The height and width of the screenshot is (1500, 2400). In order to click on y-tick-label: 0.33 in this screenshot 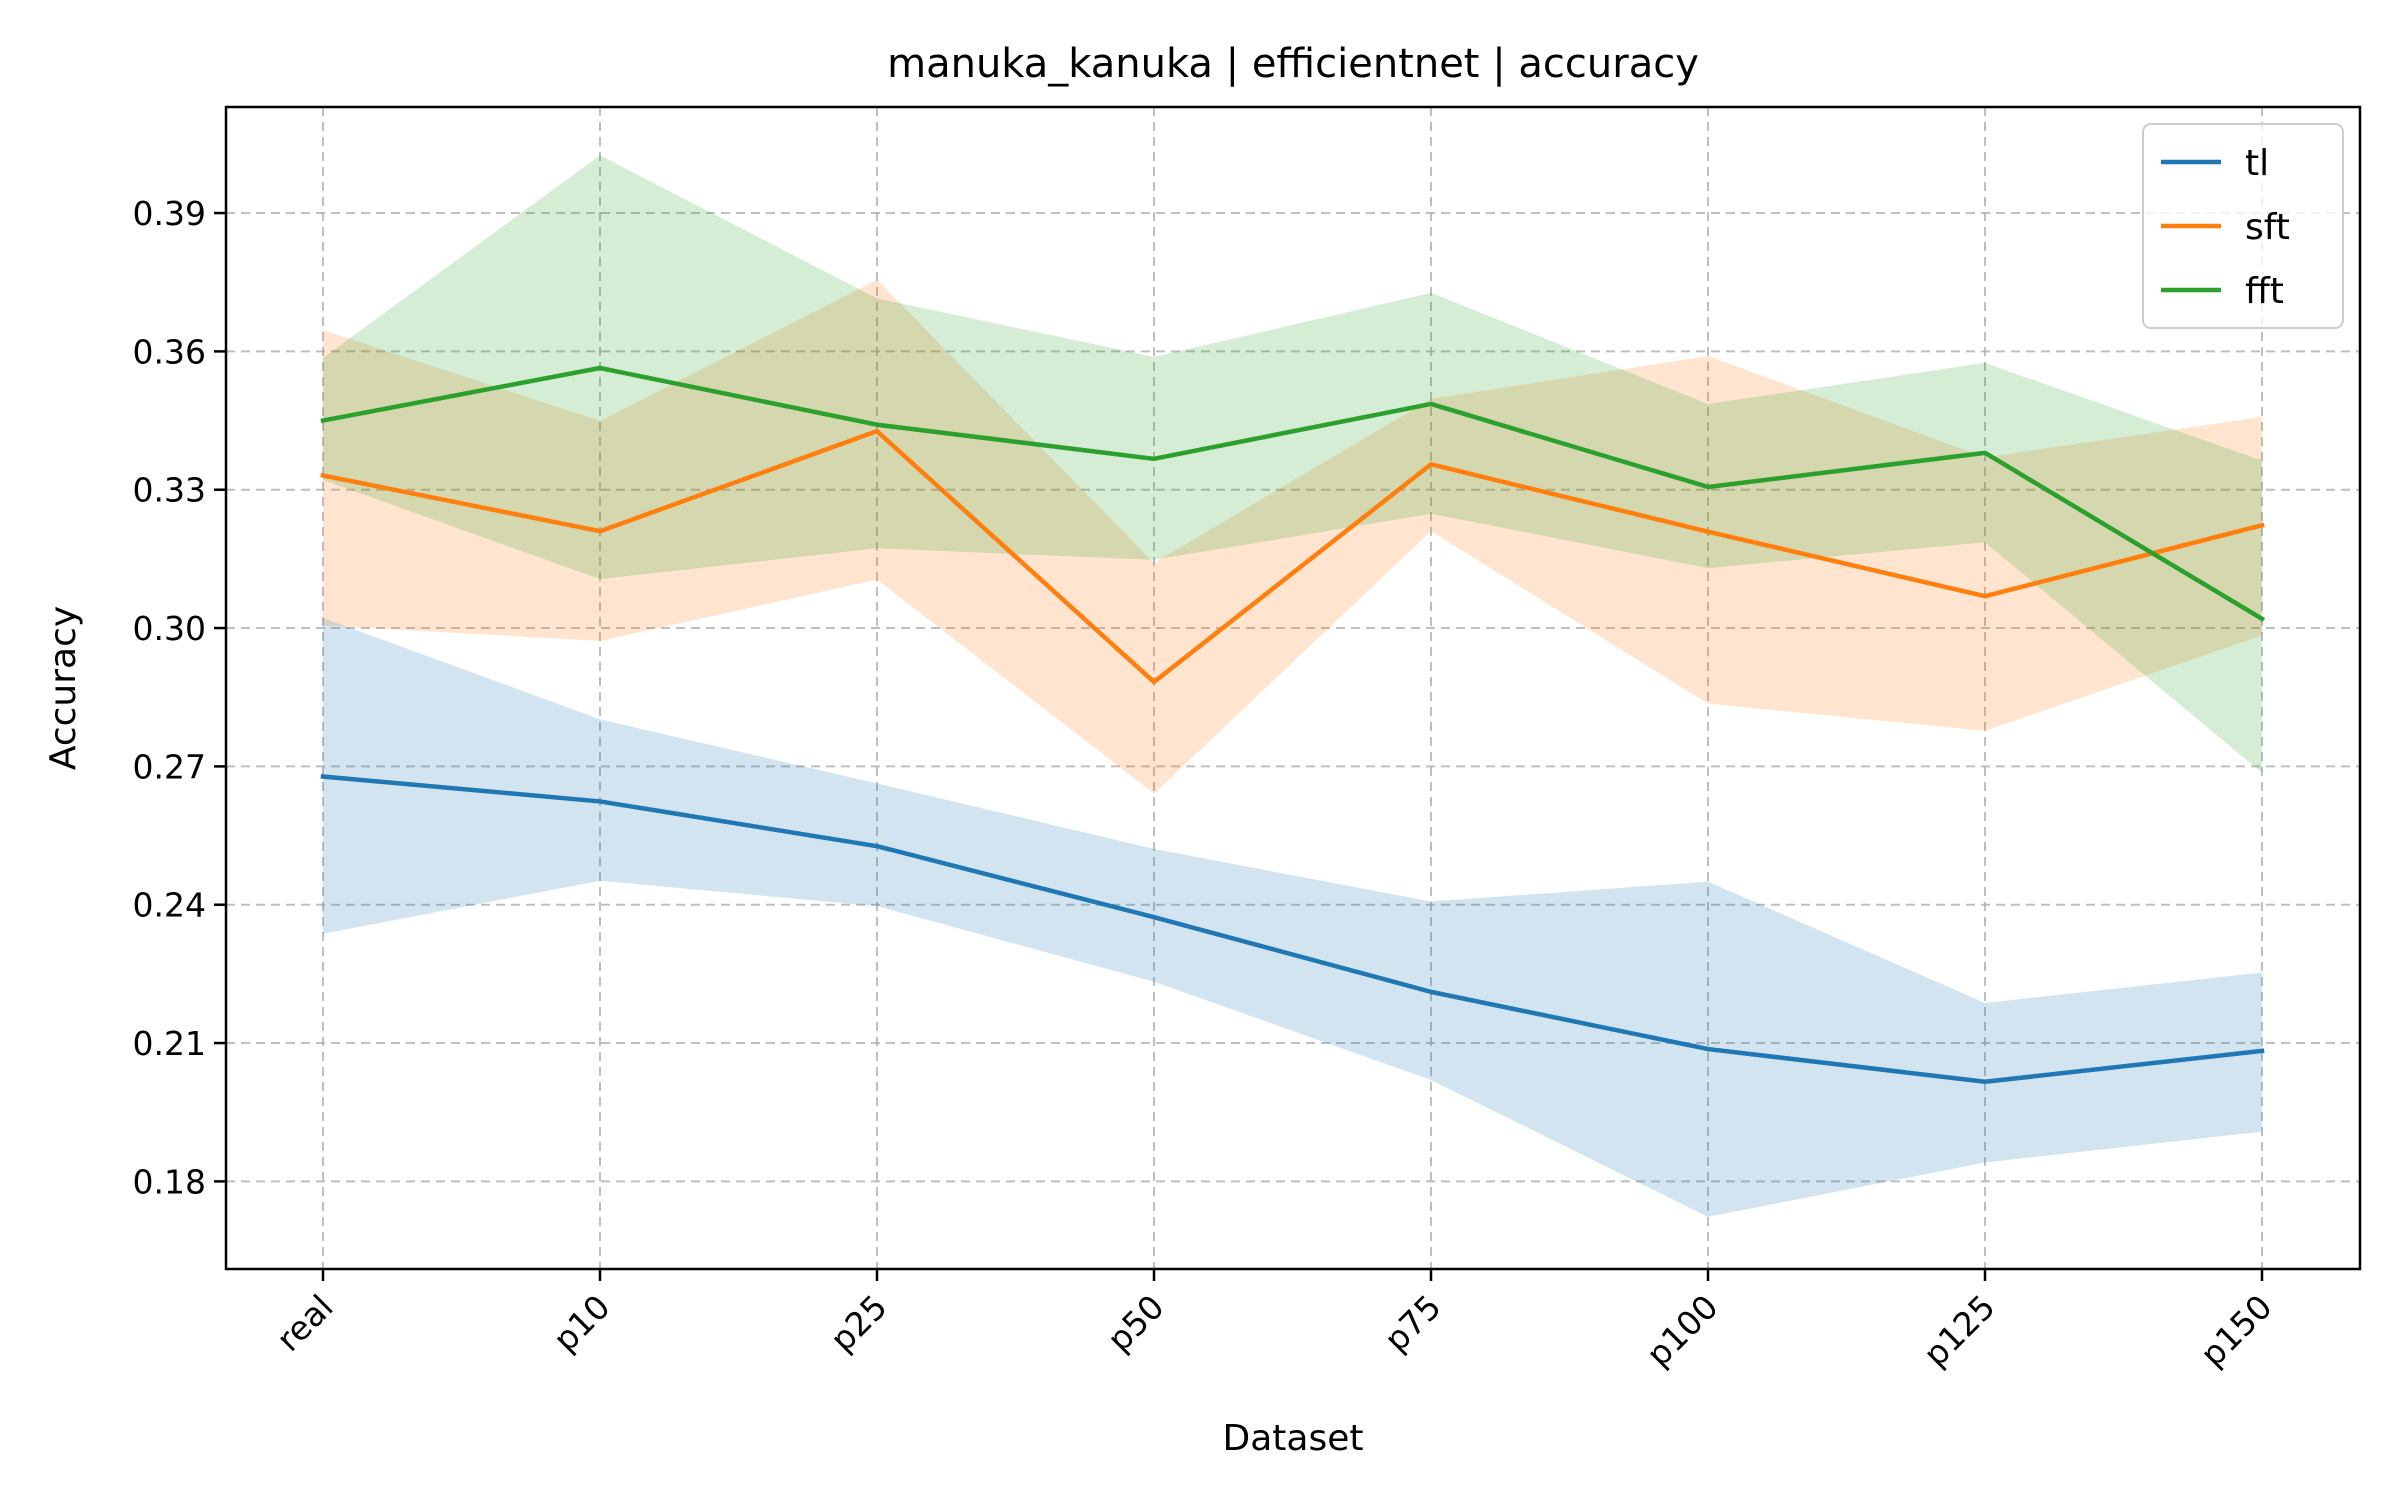, I will do `click(169, 490)`.